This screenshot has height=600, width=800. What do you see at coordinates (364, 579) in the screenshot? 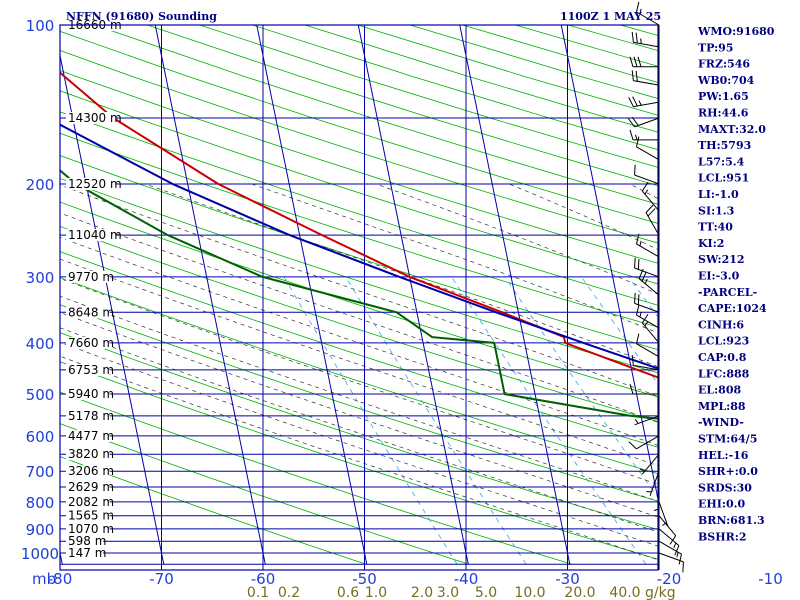
I see `temperature-tick-label: -50` at bounding box center [364, 579].